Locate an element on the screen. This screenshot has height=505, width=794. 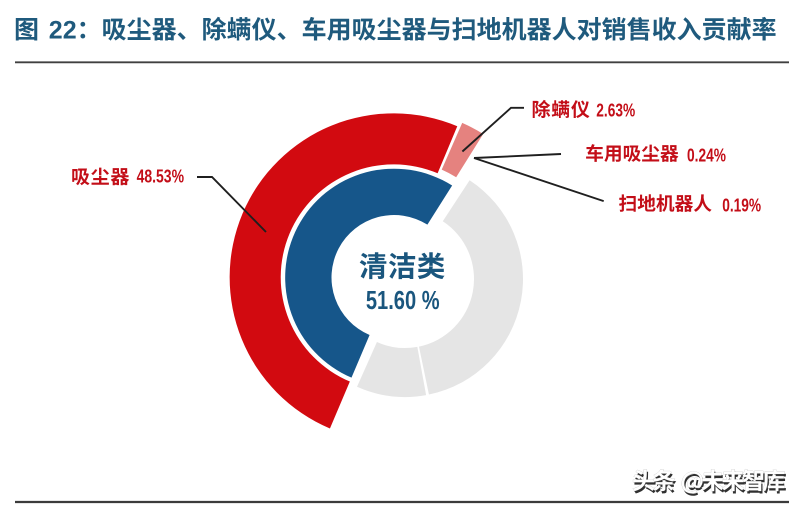
svg-text: 48.53% is located at coordinates (160, 176).